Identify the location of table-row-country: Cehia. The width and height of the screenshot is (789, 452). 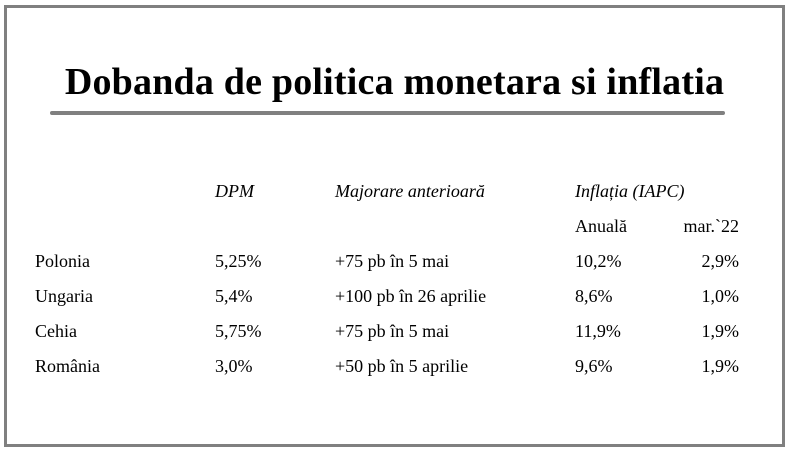
(56, 331).